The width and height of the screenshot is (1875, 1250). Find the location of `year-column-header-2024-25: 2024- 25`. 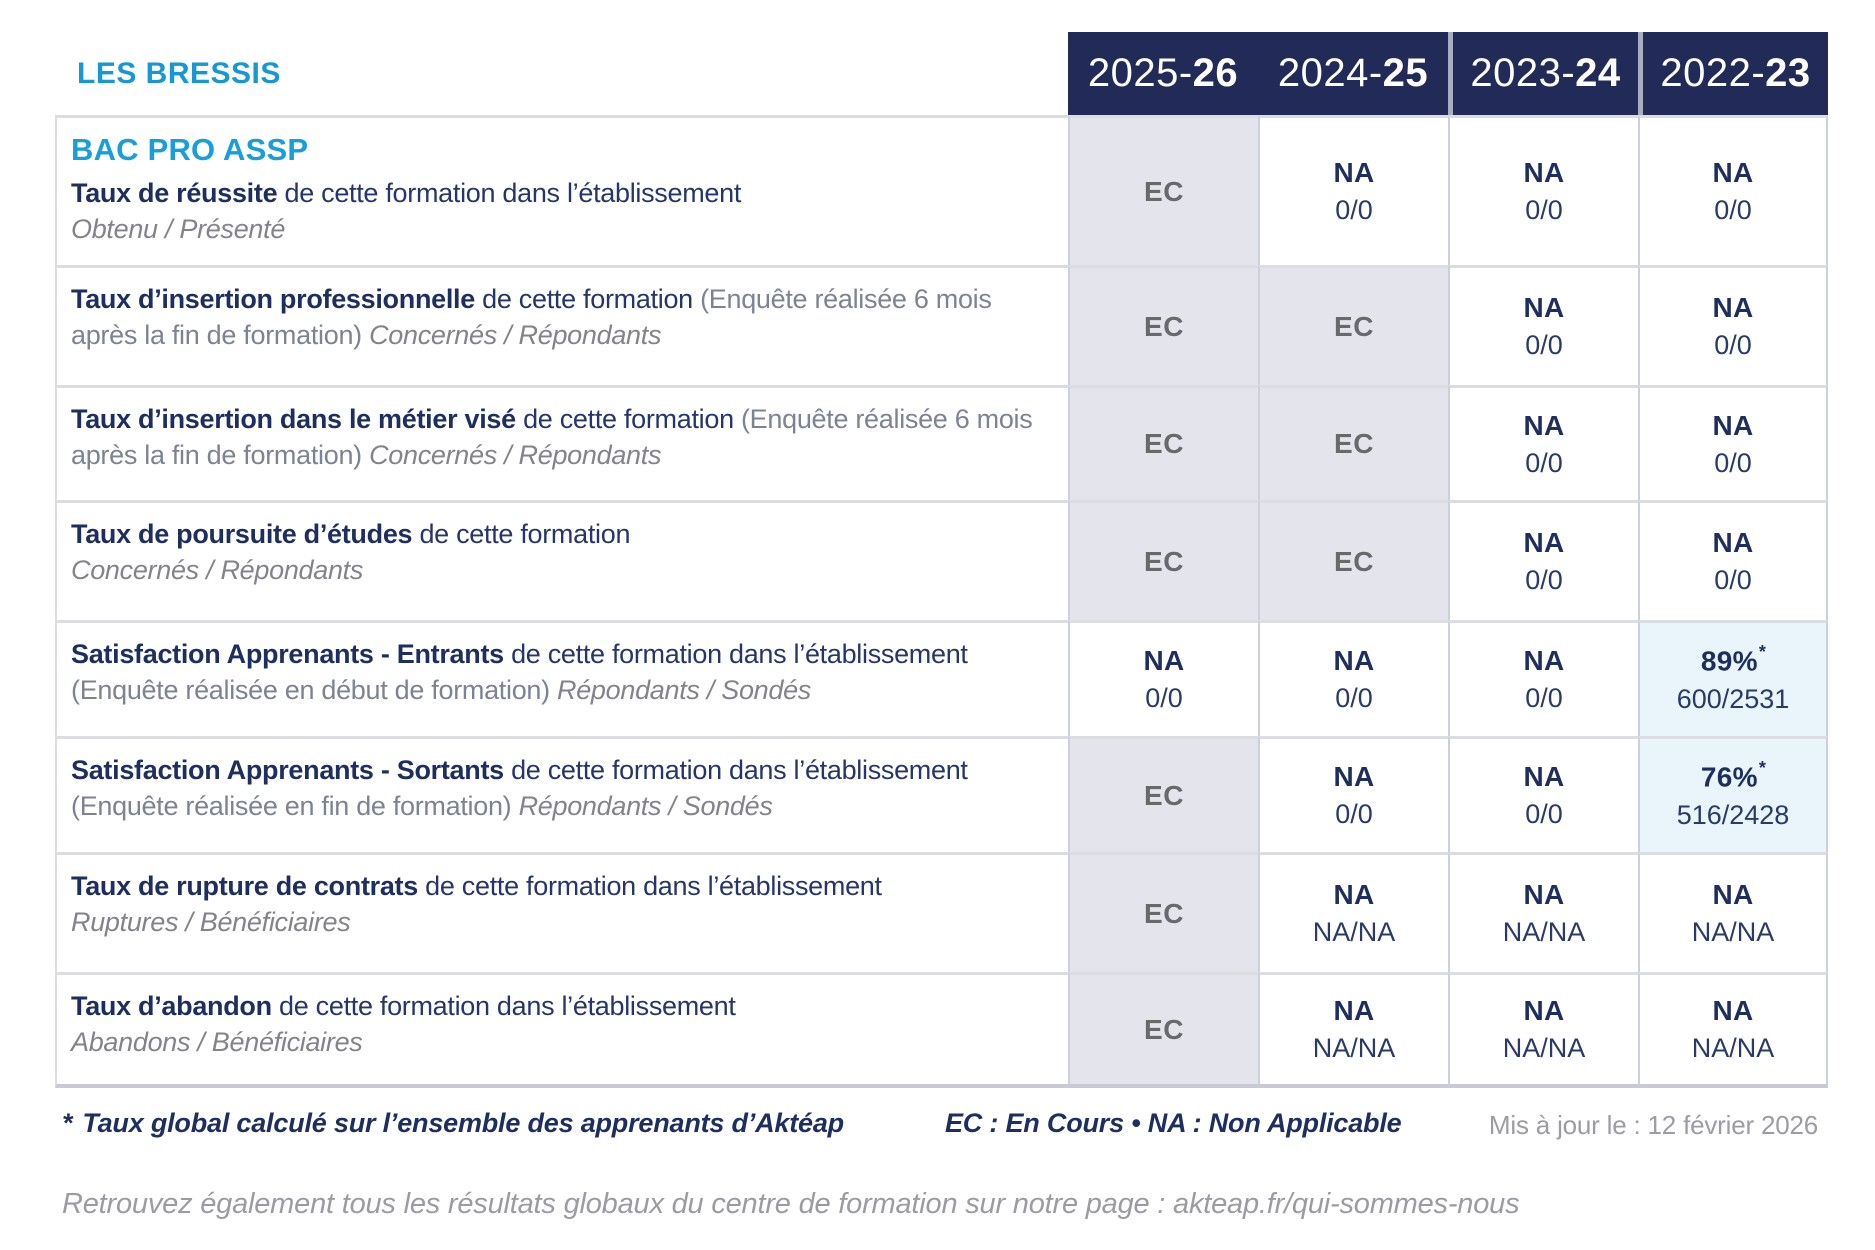

year-column-header-2024-25: 2024- 25 is located at coordinates (1353, 73).